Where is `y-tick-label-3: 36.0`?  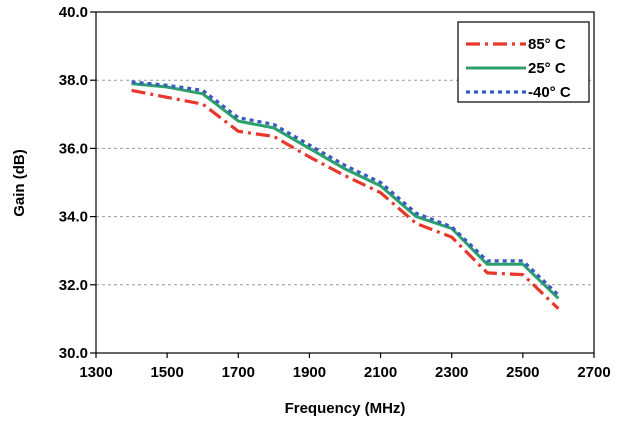 y-tick-label-3: 36.0 is located at coordinates (73, 148).